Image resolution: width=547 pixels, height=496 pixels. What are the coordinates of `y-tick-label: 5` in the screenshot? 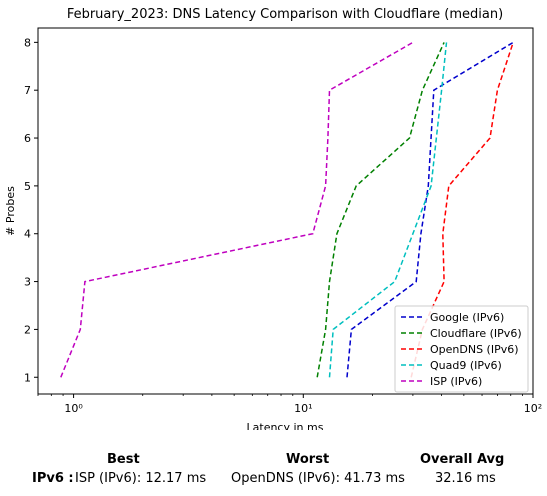 It's located at (27, 186).